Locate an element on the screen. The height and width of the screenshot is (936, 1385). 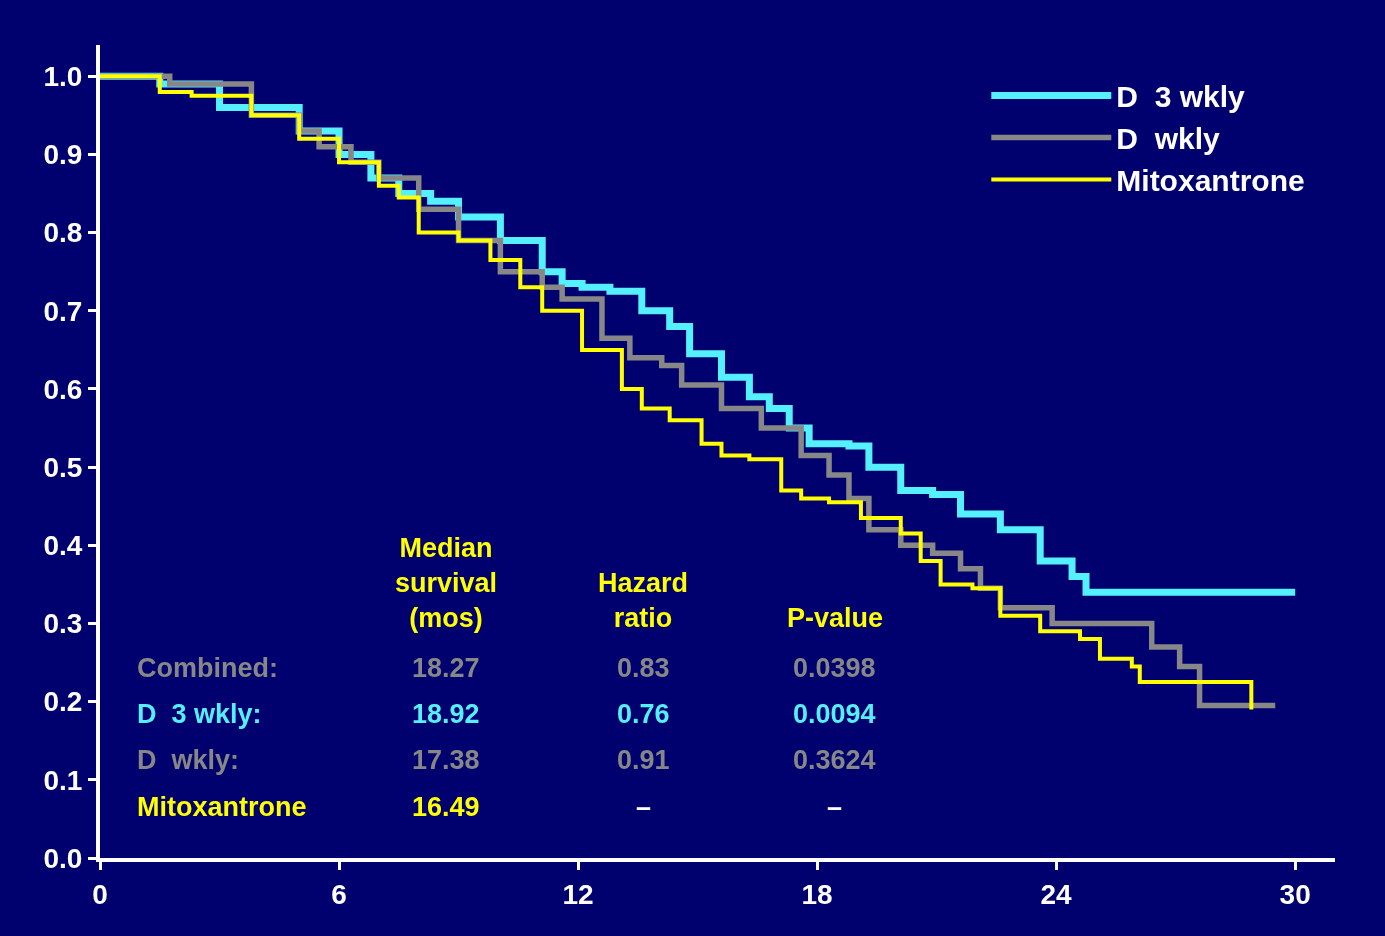
y-tick-label: 1.0 is located at coordinates (63, 77).